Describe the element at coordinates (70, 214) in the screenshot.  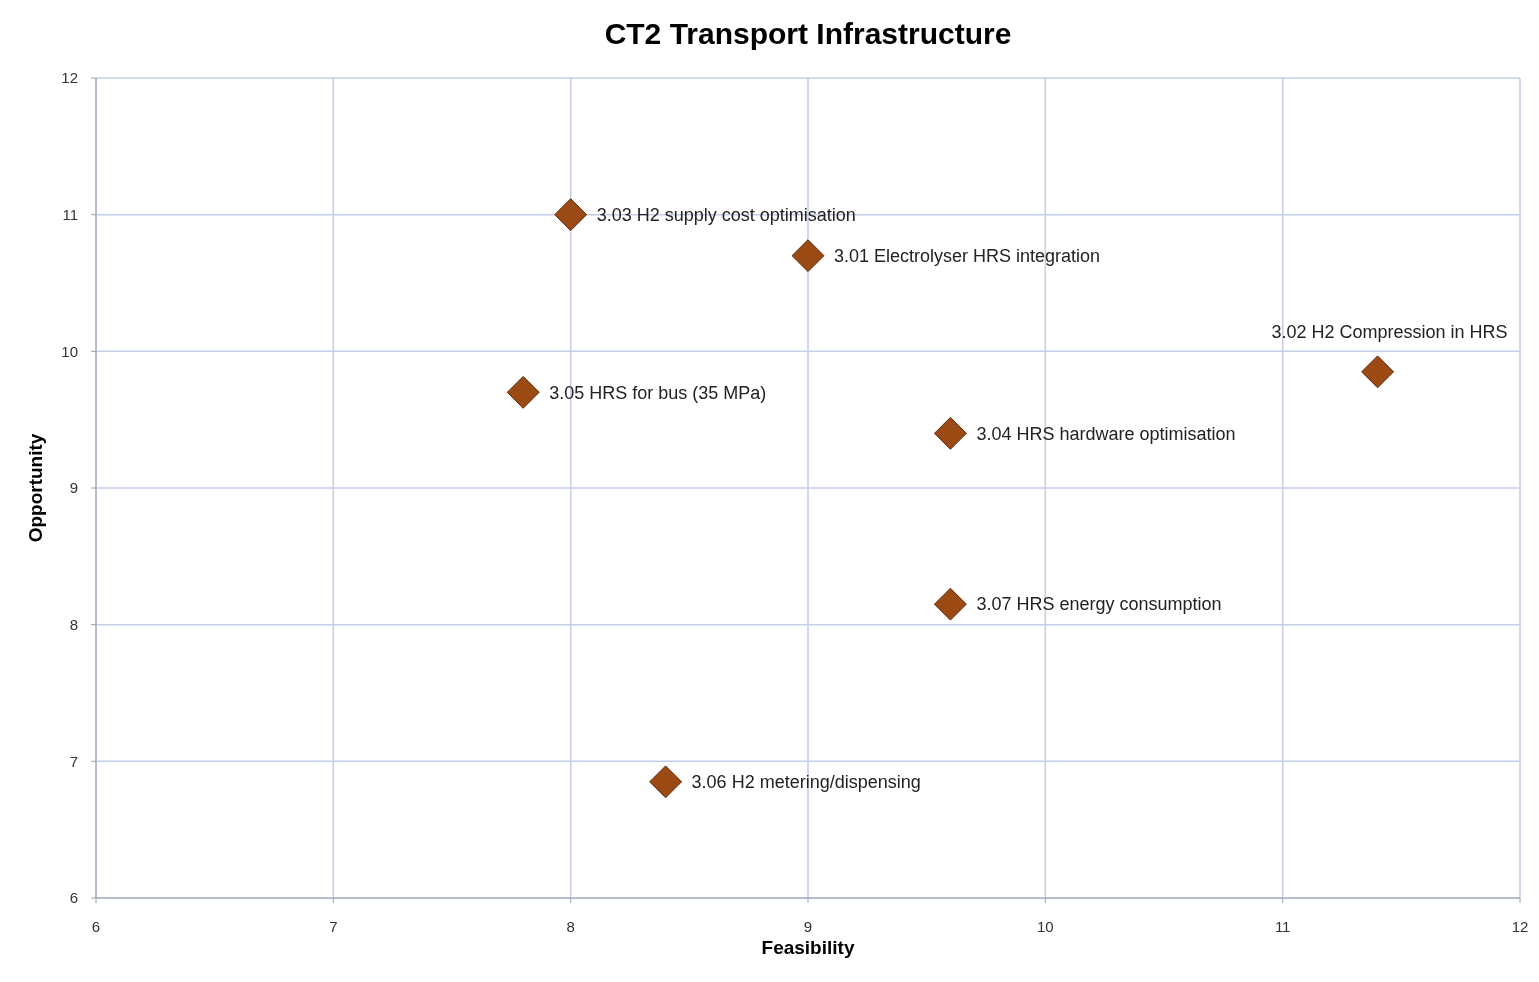
I see `y-tick-label: 11` at that location.